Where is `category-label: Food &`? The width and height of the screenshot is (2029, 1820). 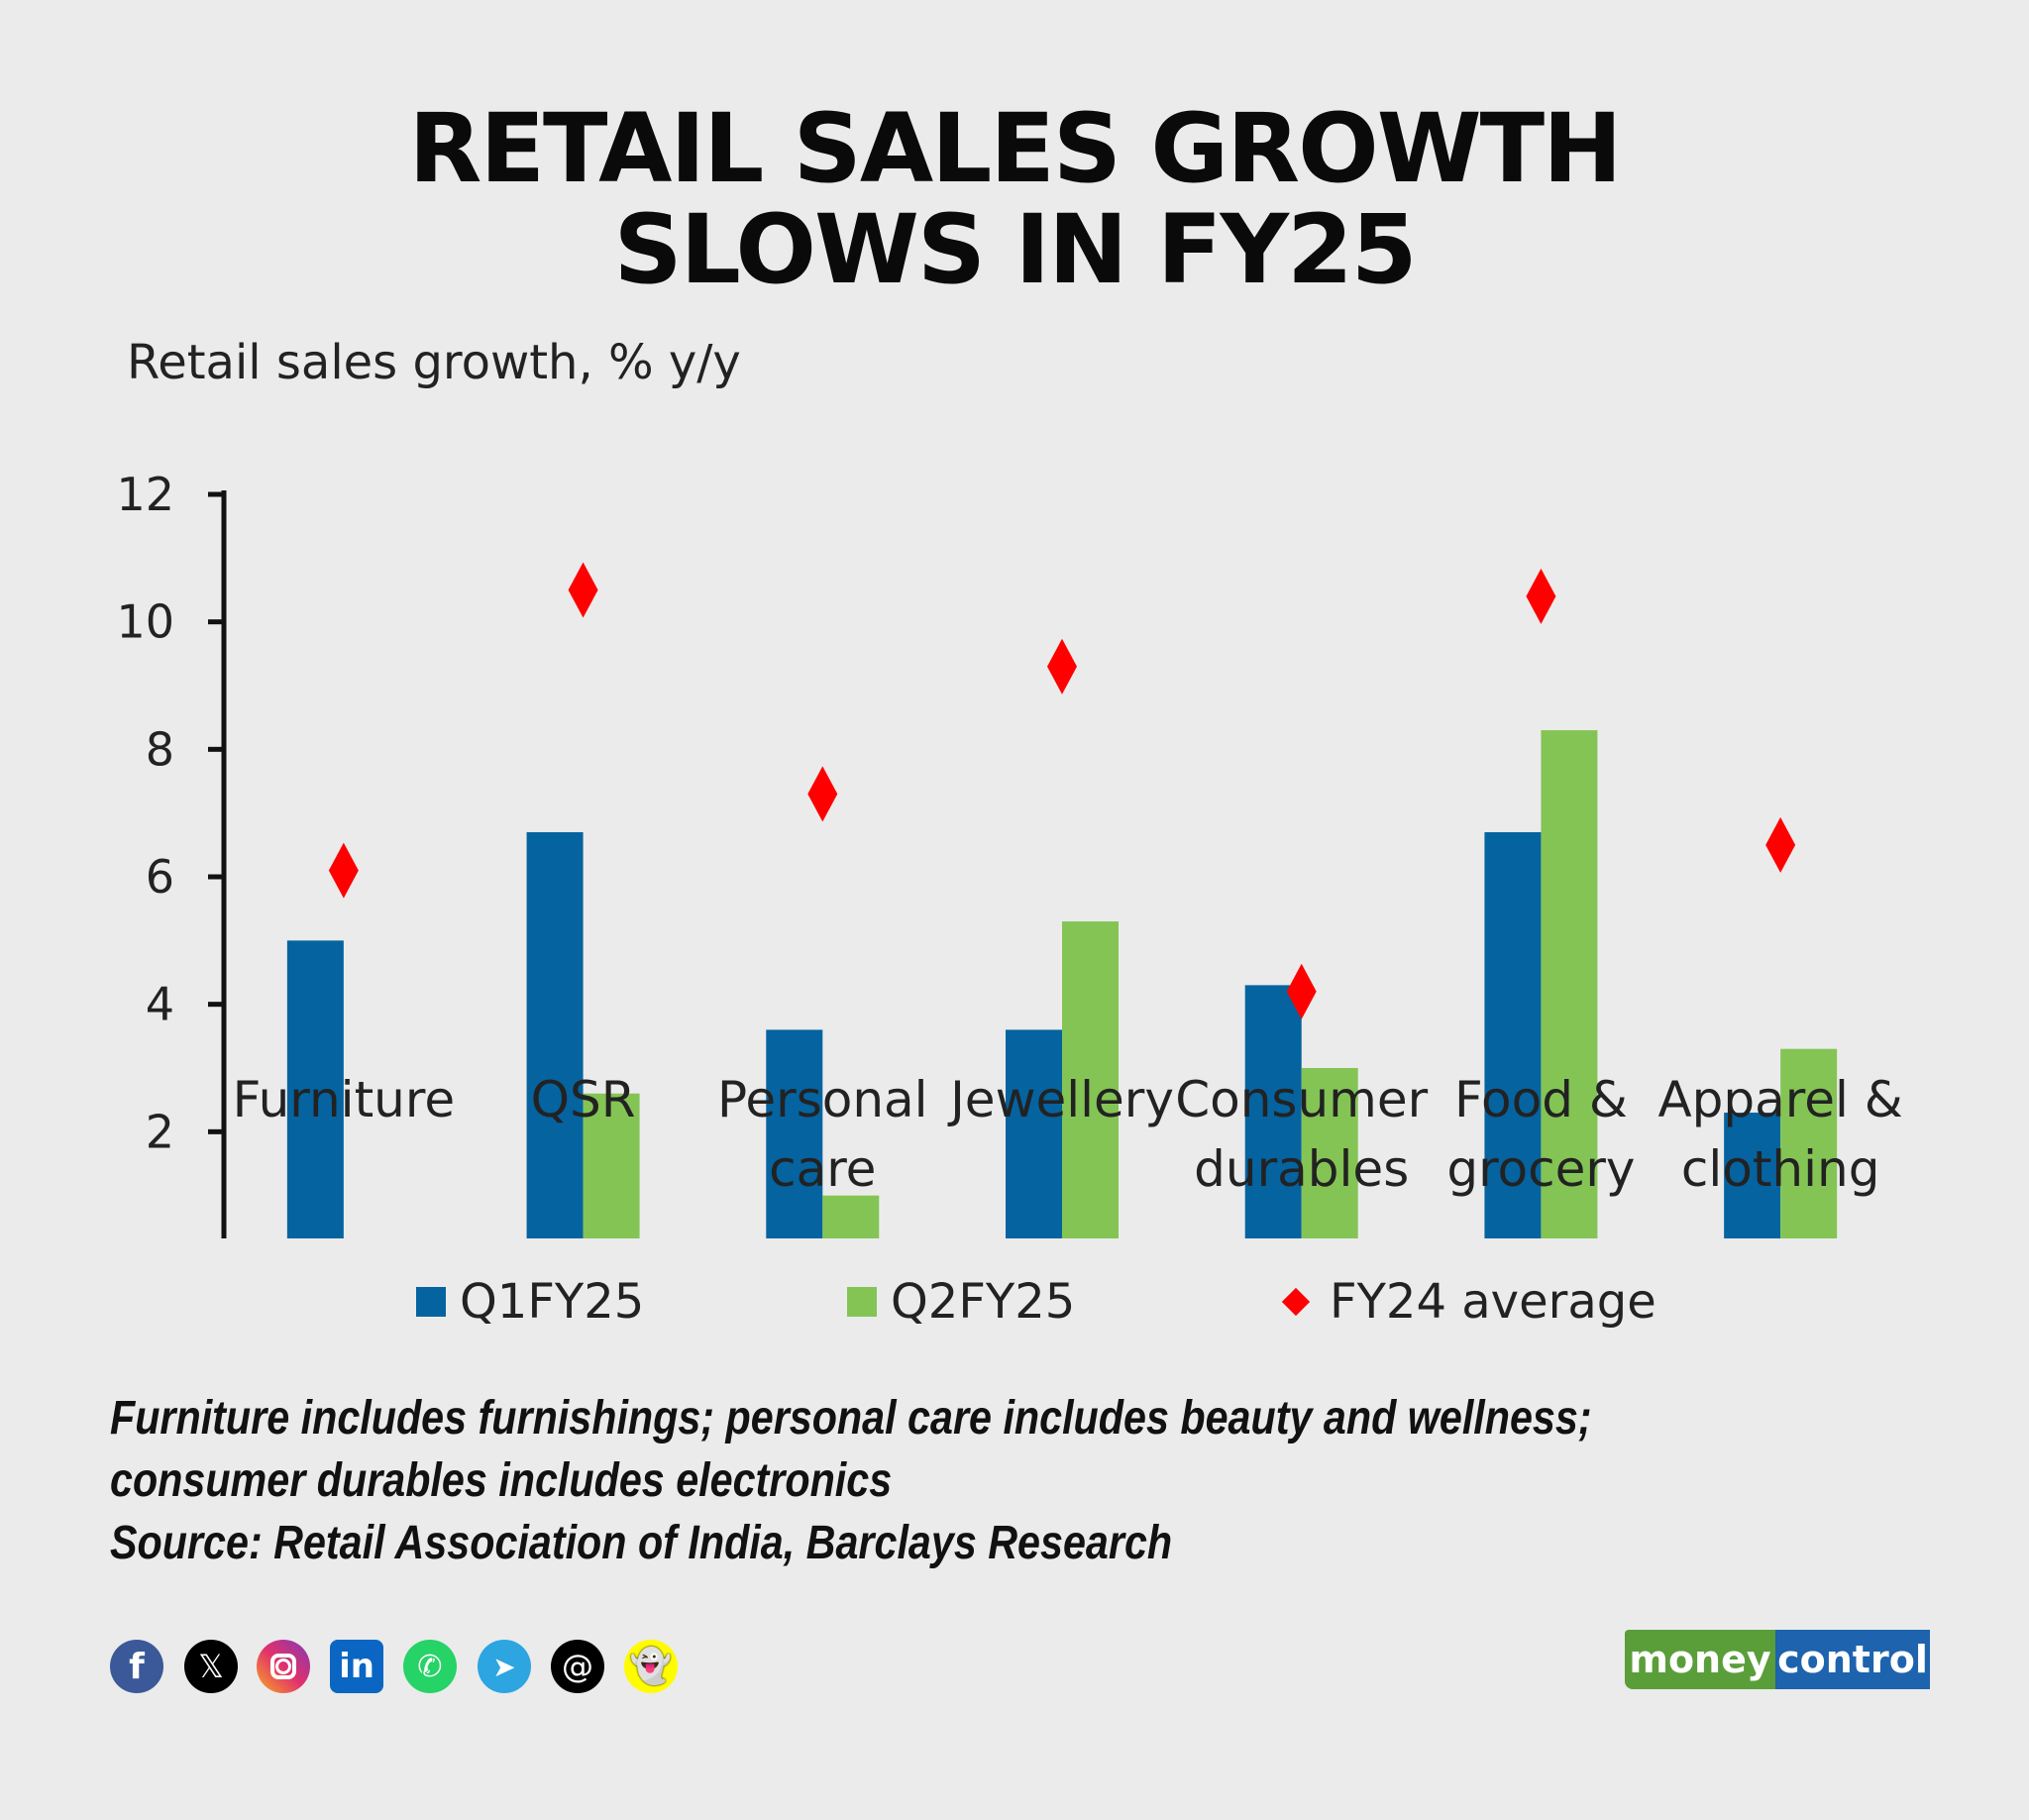
category-label: Food & is located at coordinates (1541, 1099).